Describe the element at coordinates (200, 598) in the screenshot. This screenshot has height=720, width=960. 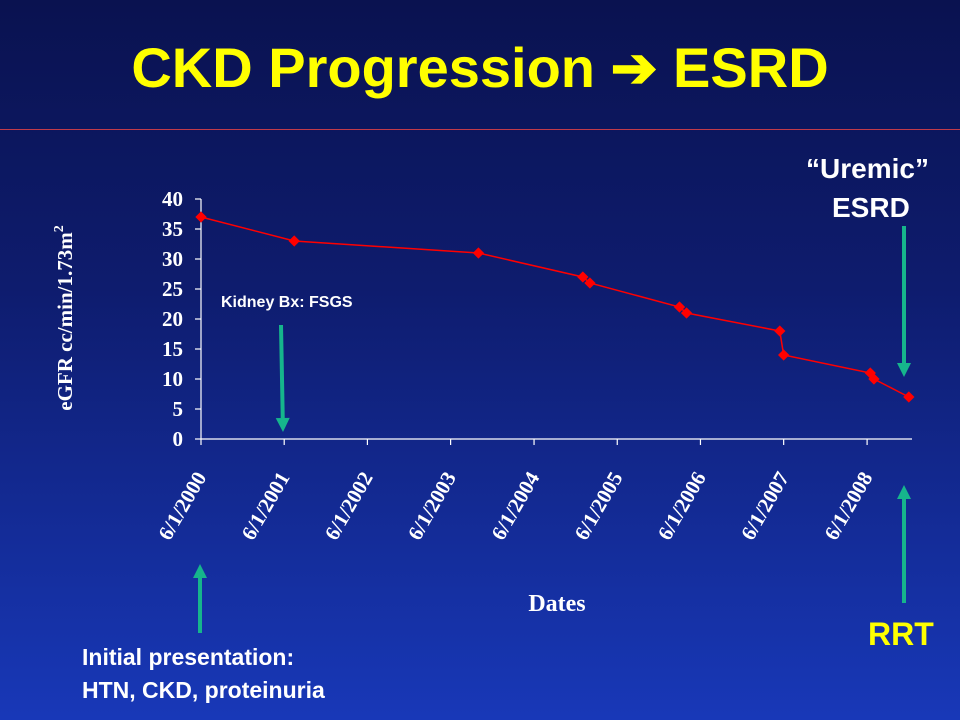
I see `initial-presentation-arrow` at that location.